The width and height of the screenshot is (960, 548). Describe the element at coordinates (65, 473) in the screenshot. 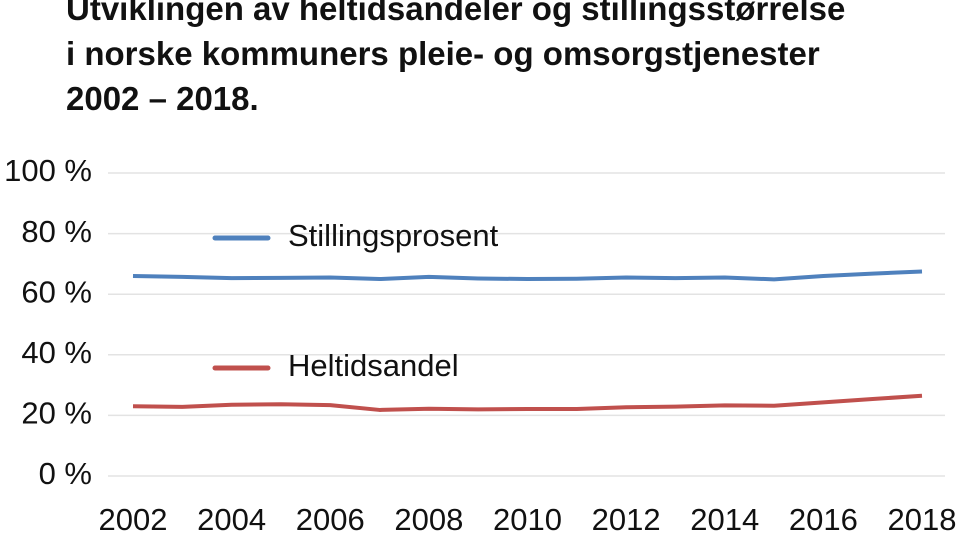

I see `y-tick-label: 0 %` at that location.